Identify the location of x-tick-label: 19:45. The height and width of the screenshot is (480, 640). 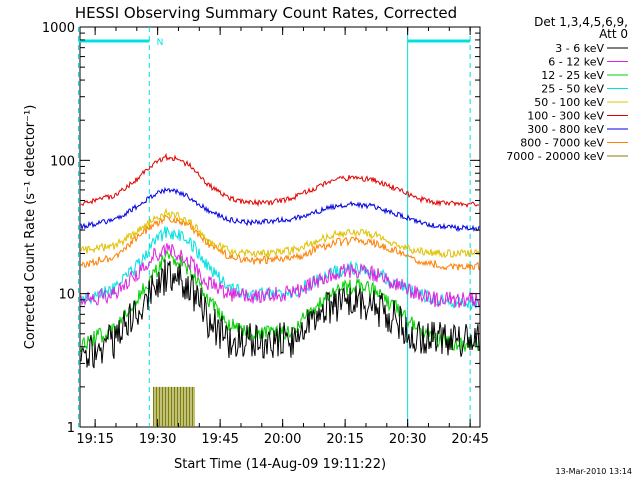
(219, 439).